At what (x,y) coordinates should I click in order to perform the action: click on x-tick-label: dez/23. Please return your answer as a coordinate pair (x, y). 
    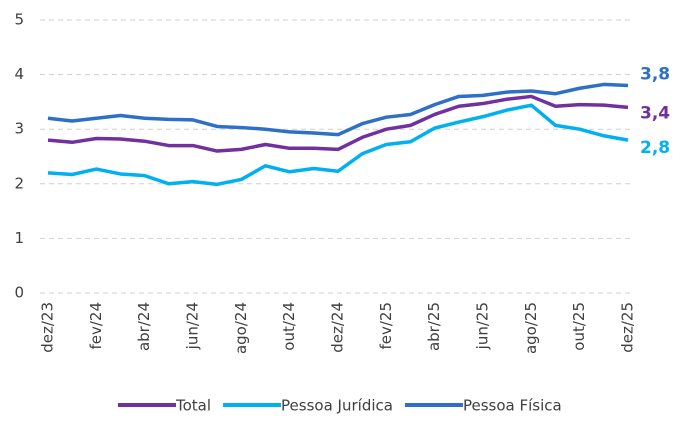
    Looking at the image, I should click on (48, 327).